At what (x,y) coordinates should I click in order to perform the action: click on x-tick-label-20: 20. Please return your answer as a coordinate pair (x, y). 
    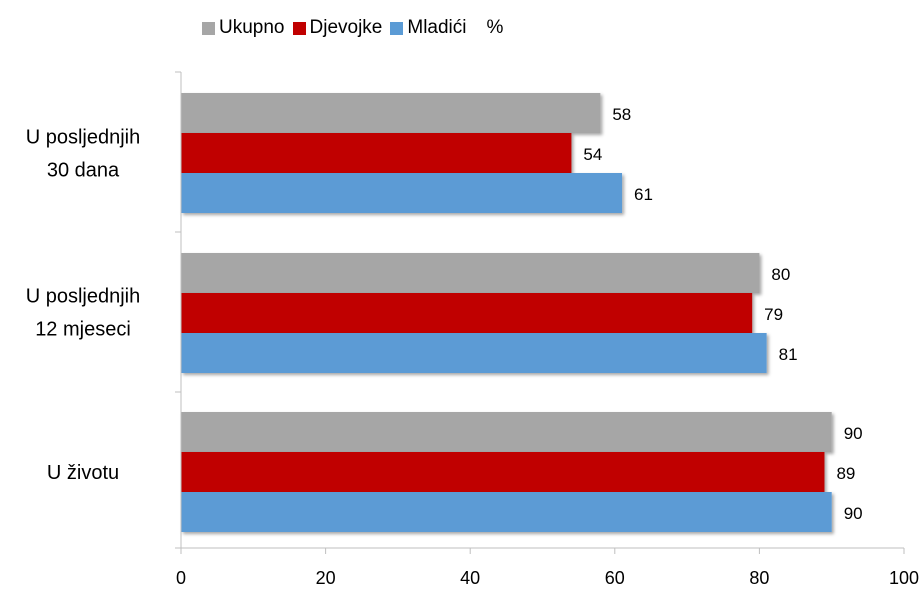
    Looking at the image, I should click on (326, 578).